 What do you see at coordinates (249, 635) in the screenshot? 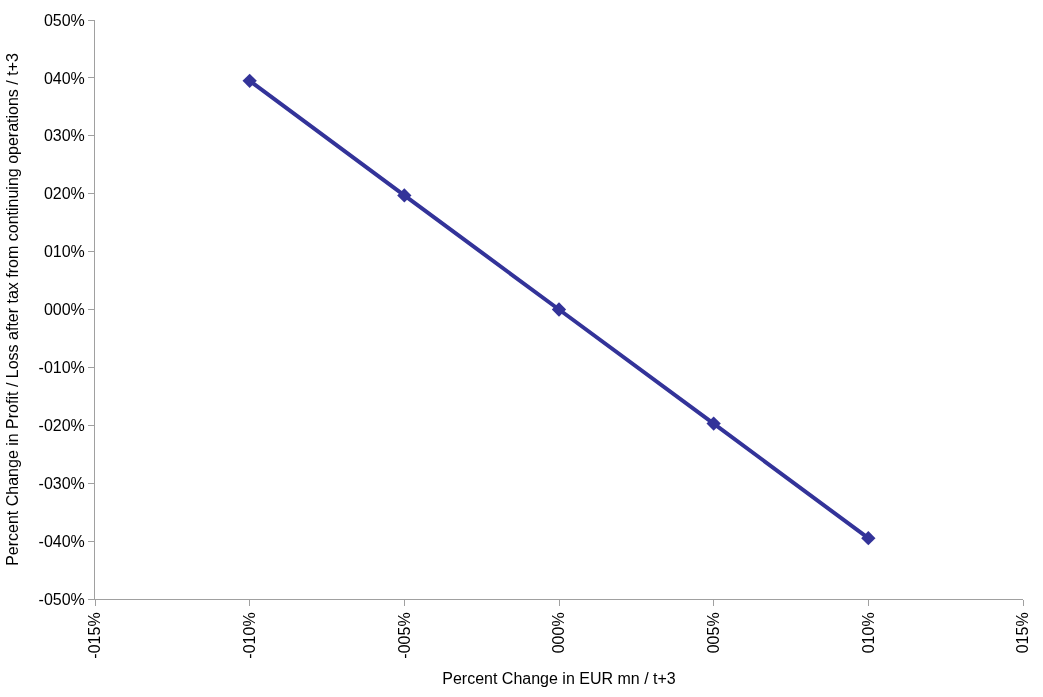
I see `x-tick-label: -010%` at bounding box center [249, 635].